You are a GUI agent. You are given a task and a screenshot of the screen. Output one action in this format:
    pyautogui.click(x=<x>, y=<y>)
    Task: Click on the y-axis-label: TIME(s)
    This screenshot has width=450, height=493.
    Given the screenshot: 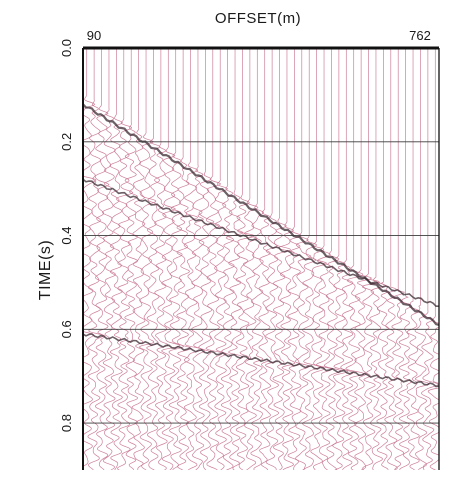 What is the action you would take?
    pyautogui.click(x=45, y=270)
    